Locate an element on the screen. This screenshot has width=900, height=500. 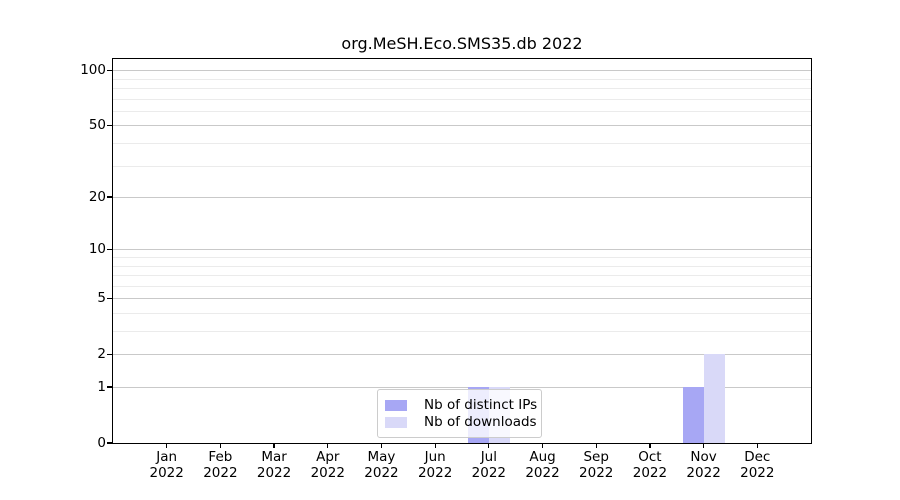
x-tick-label: Aug 2022 is located at coordinates (542, 465).